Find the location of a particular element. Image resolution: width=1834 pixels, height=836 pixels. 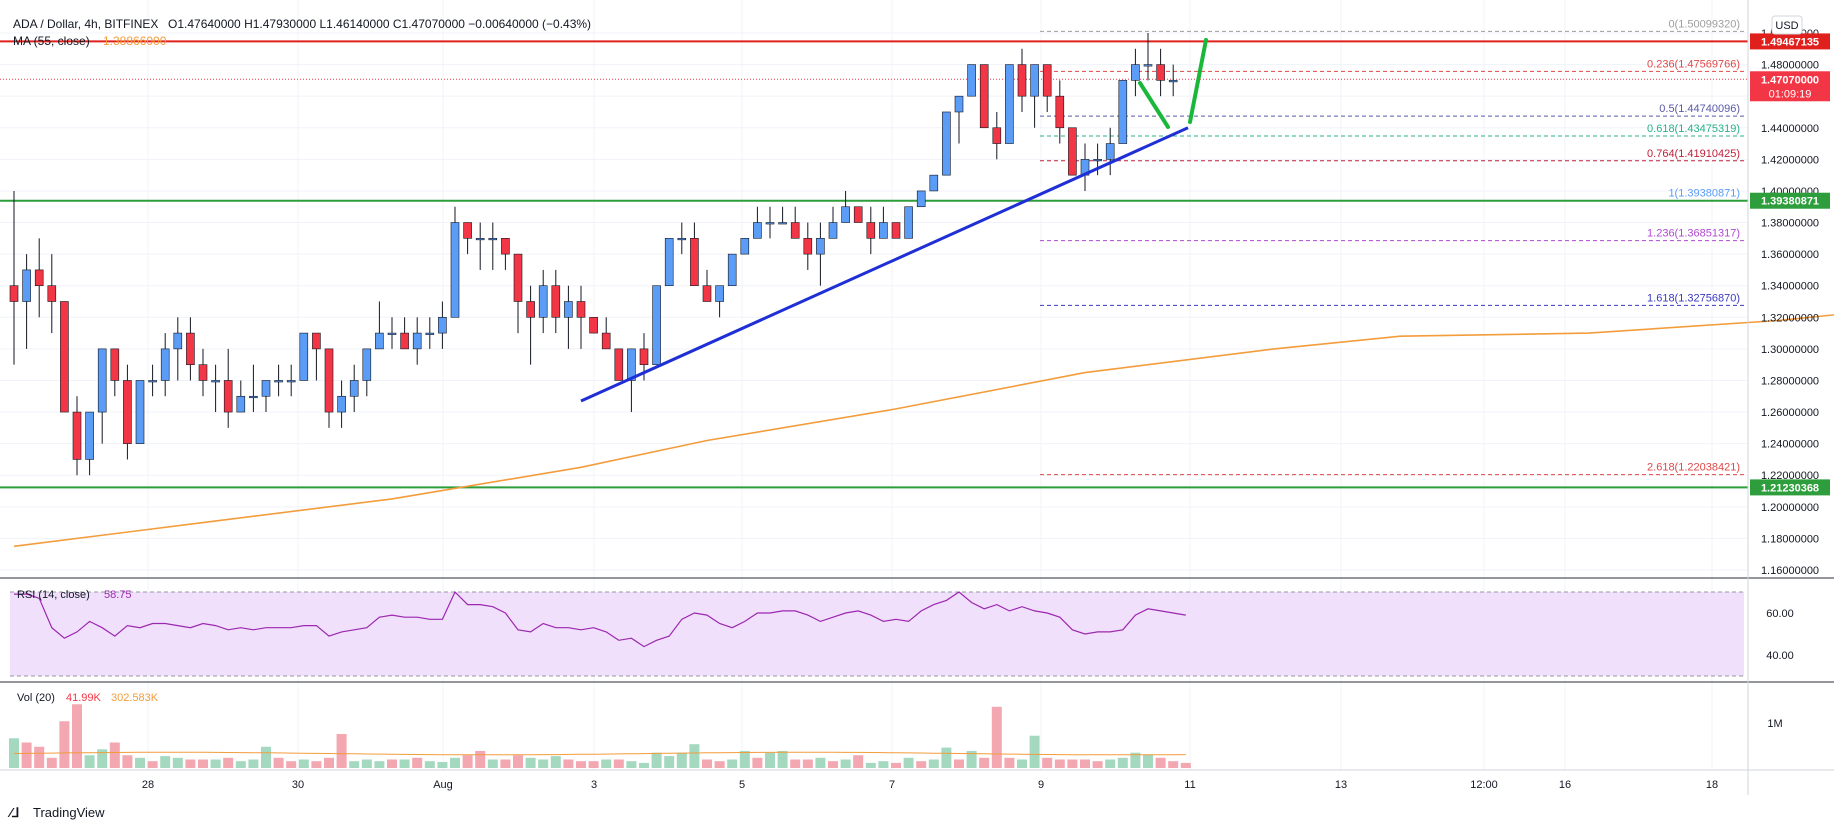

volume-axis-tick: 1M is located at coordinates (1774, 724).